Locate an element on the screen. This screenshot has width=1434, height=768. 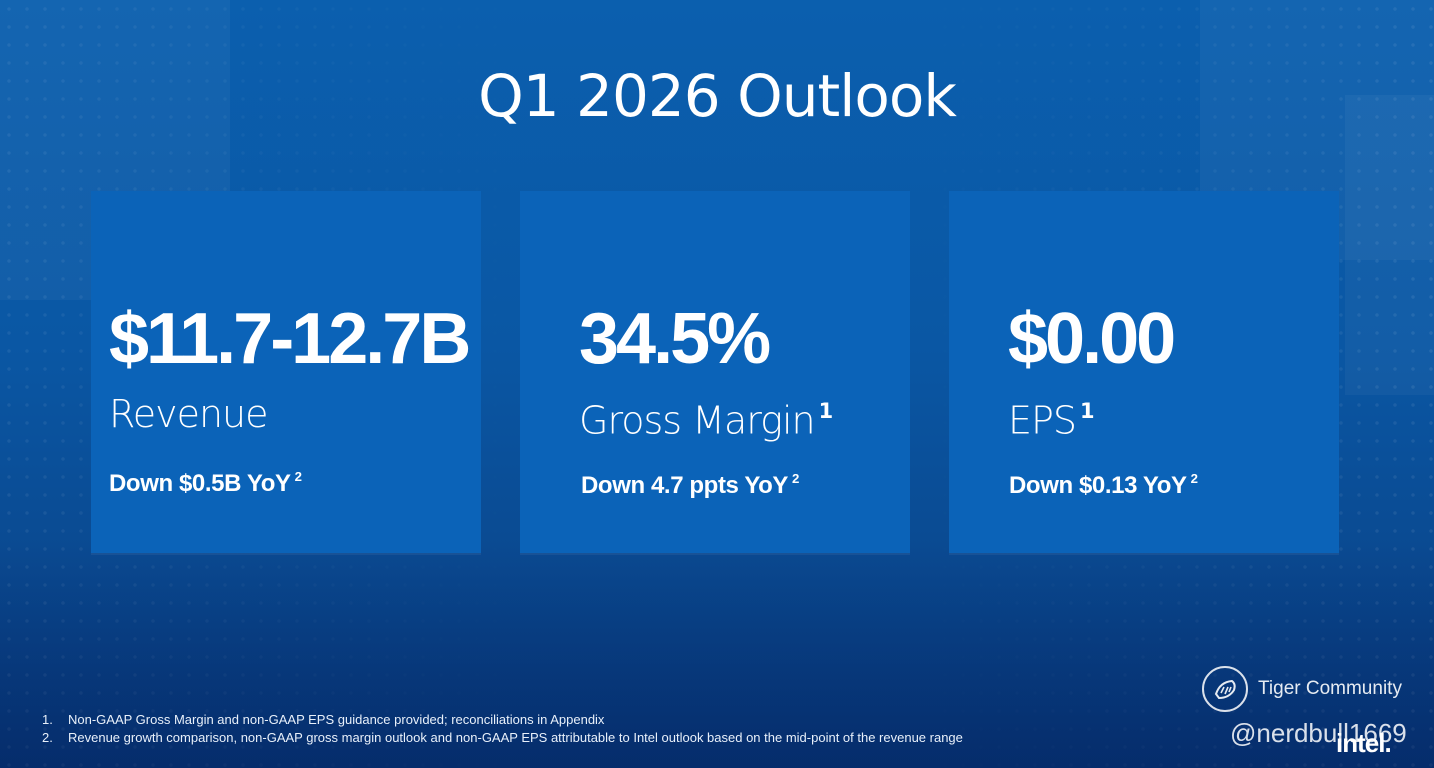
gross-margin-value: 34.5% is located at coordinates (675, 339).